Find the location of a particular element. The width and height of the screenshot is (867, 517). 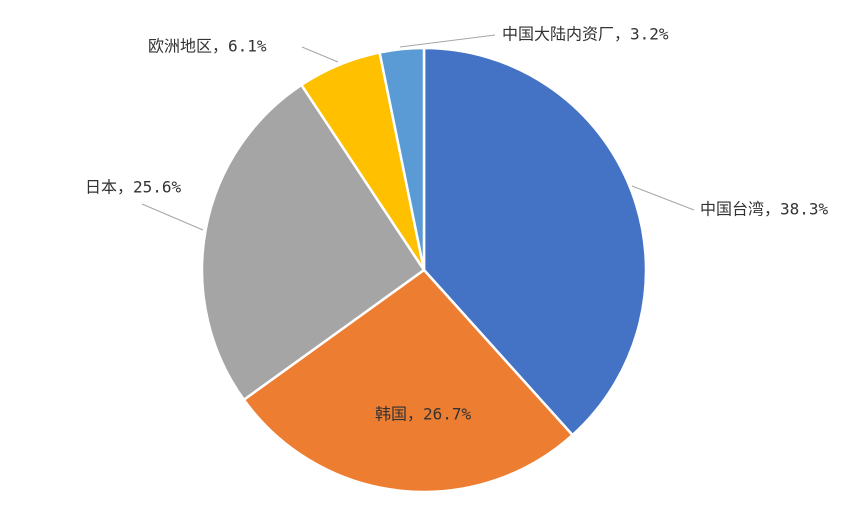

data-label: 欧洲地区，6.1% is located at coordinates (207, 46).